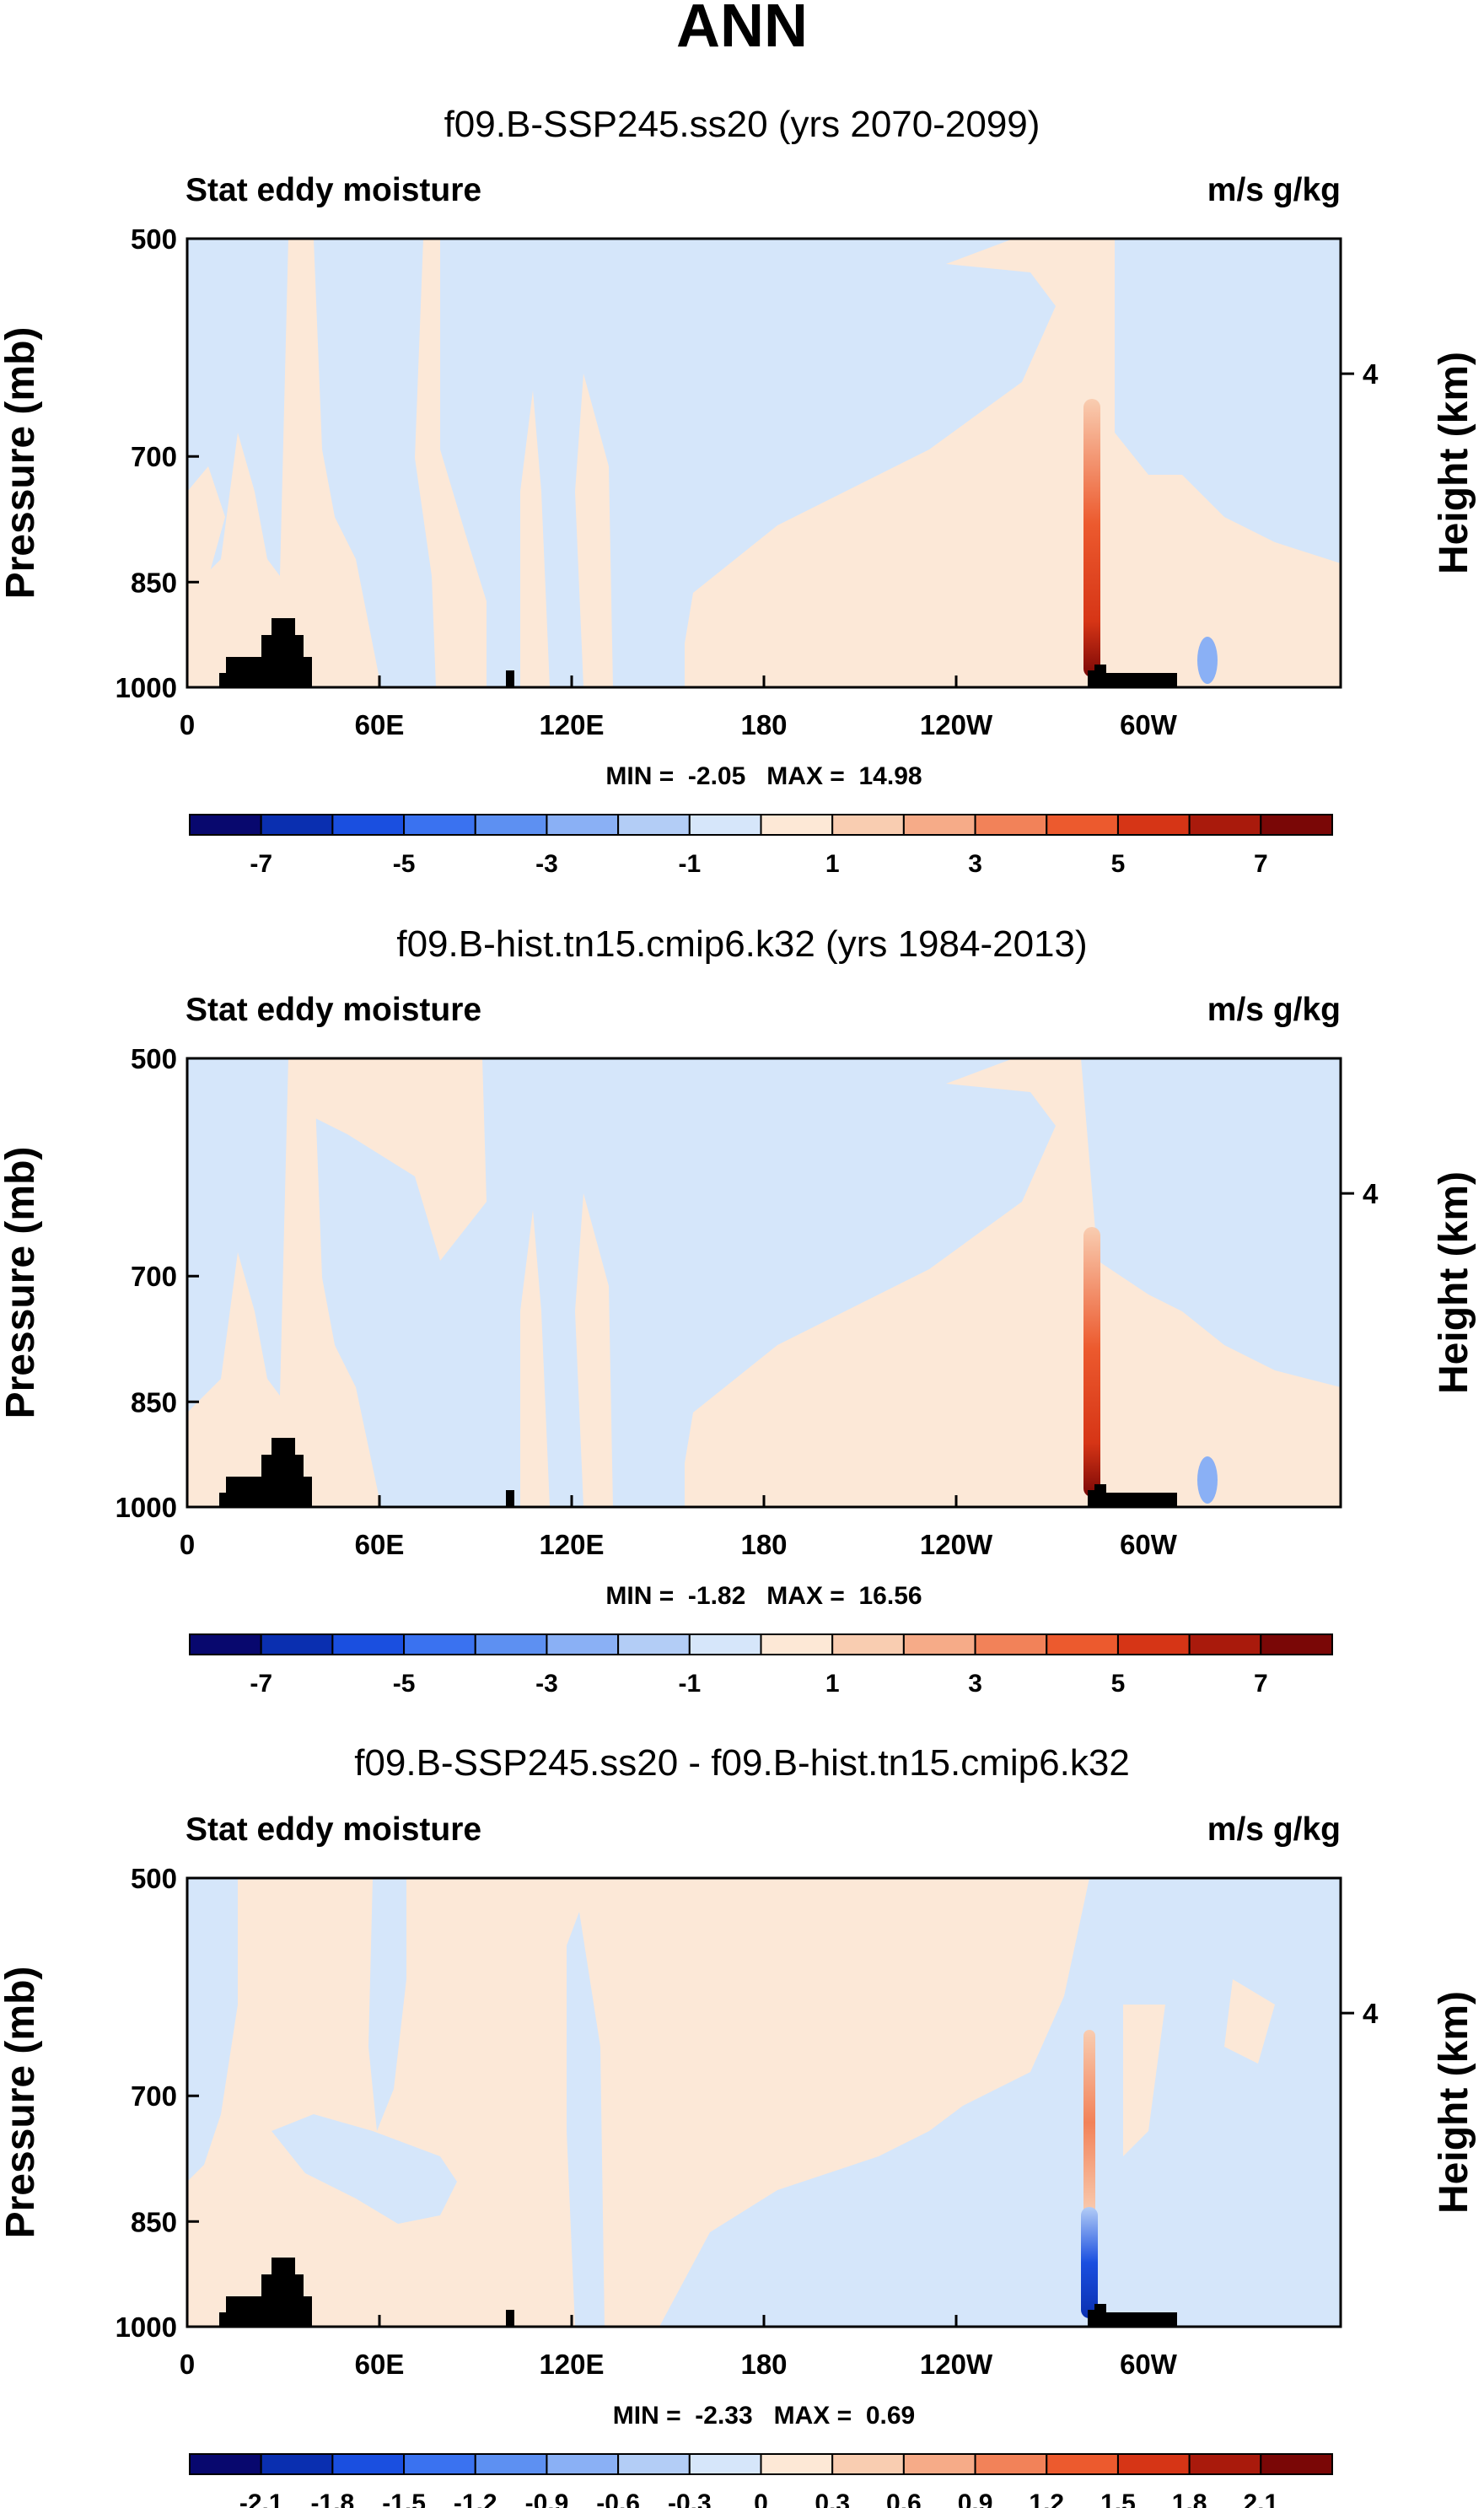 This screenshot has width=1484, height=2508. Describe the element at coordinates (1199, 2067) in the screenshot. I see `panel-3-positive-patch-atlantic` at that location.